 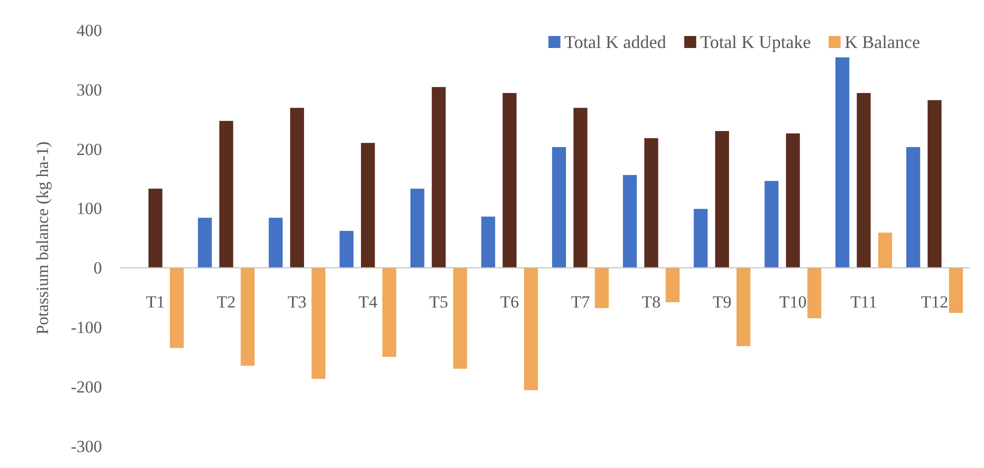 I want to click on x-tick-label: T11, so click(x=864, y=302).